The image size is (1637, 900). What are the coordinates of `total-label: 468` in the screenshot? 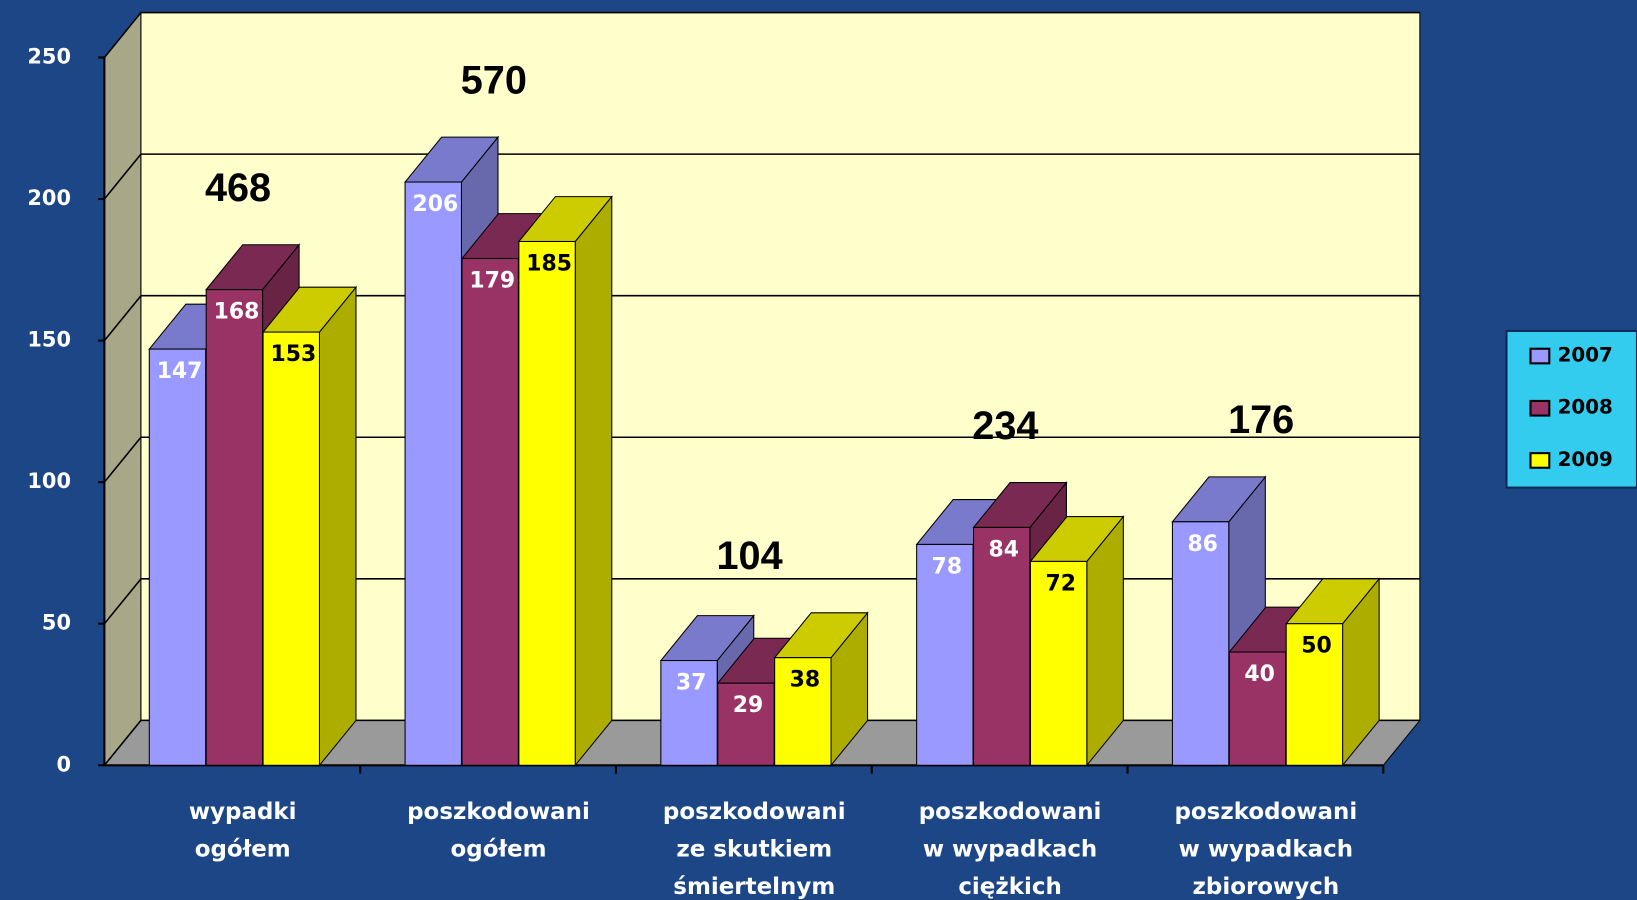 It's located at (238, 188).